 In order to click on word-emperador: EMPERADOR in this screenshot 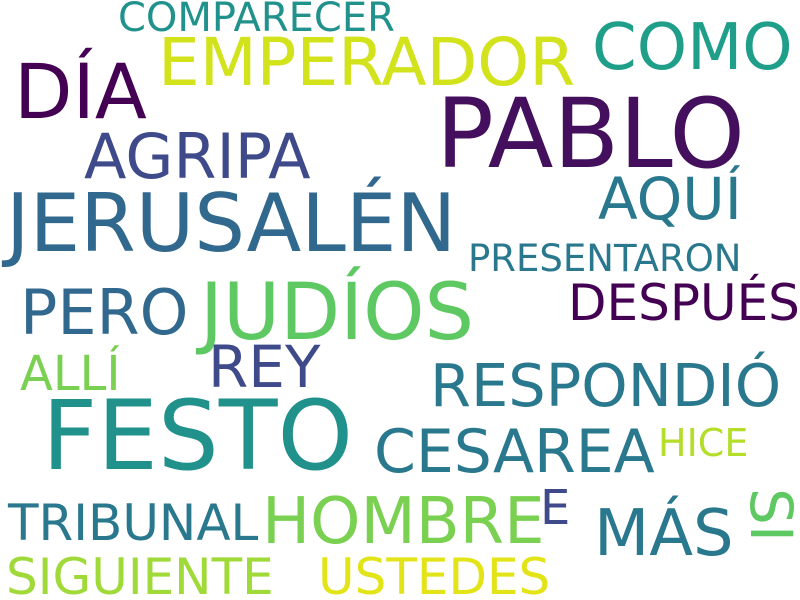, I will do `click(367, 62)`.